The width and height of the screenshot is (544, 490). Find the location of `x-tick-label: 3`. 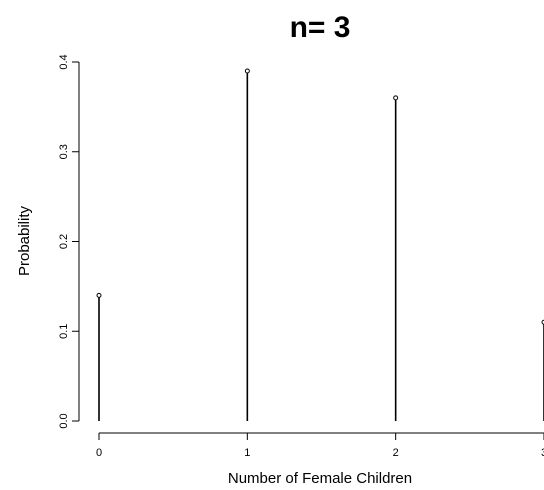

x-tick-label: 3 is located at coordinates (542, 453).